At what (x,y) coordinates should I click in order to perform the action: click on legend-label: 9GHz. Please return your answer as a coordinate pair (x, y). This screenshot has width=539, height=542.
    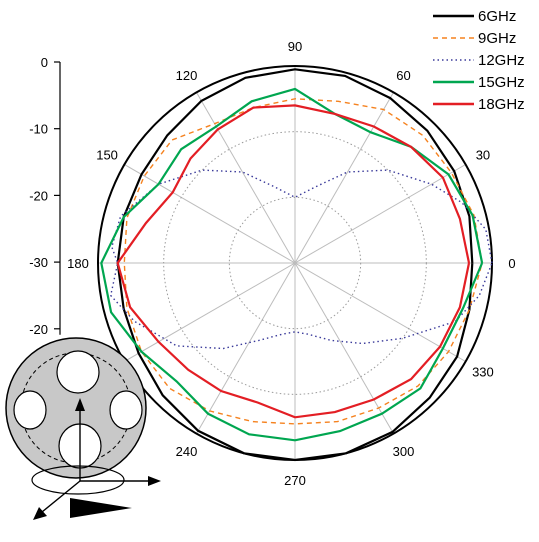
    Looking at the image, I should click on (497, 38).